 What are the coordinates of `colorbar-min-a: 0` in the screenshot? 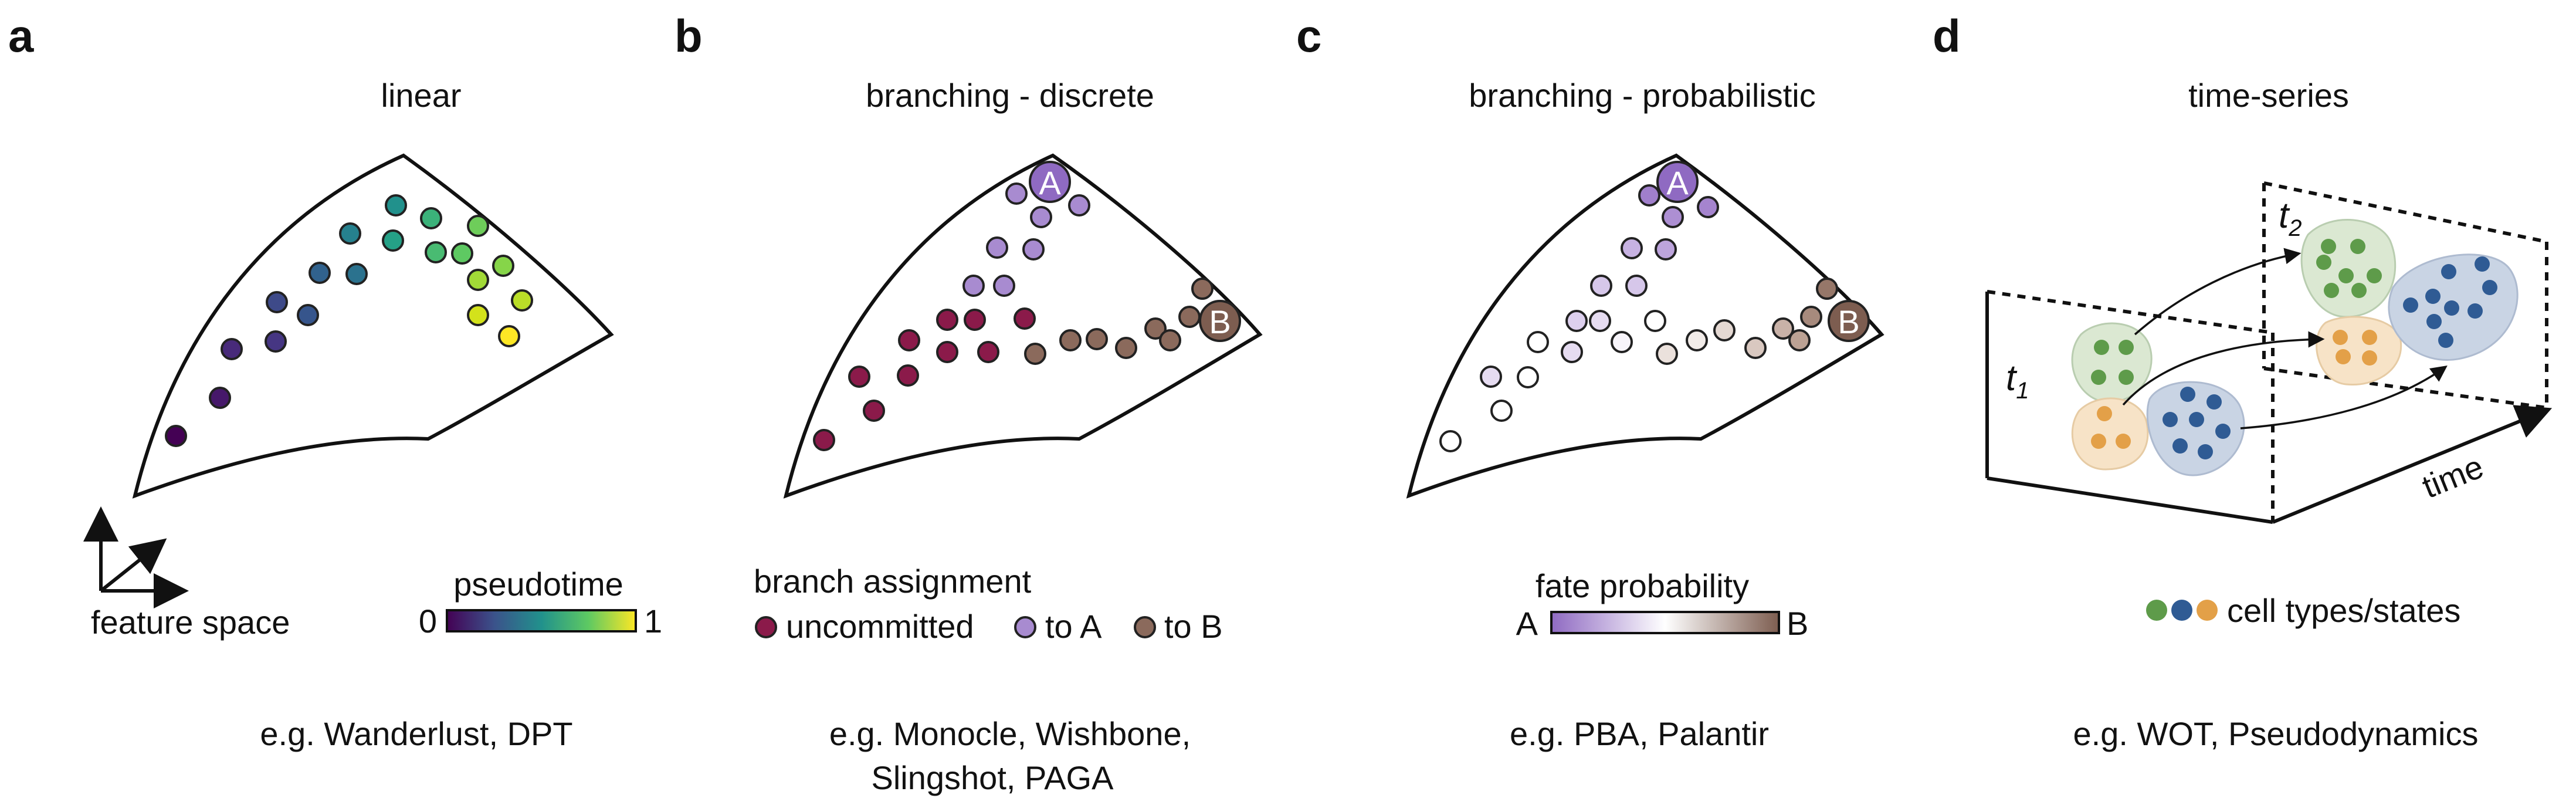 It's located at (428, 621).